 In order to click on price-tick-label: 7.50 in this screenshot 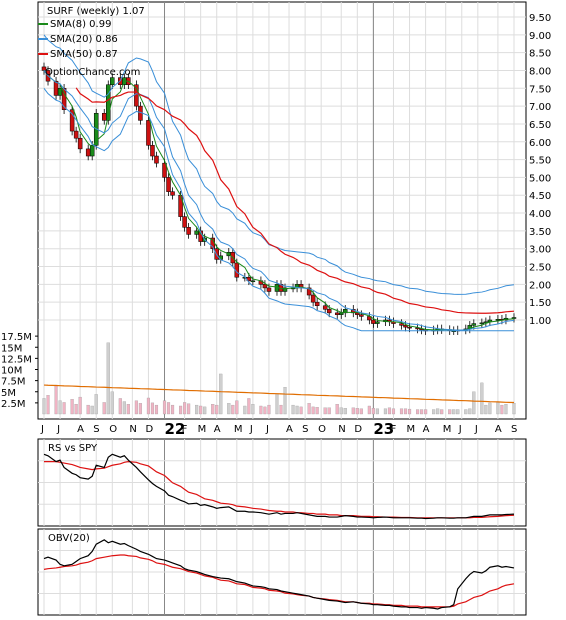, I will do `click(540, 89)`.